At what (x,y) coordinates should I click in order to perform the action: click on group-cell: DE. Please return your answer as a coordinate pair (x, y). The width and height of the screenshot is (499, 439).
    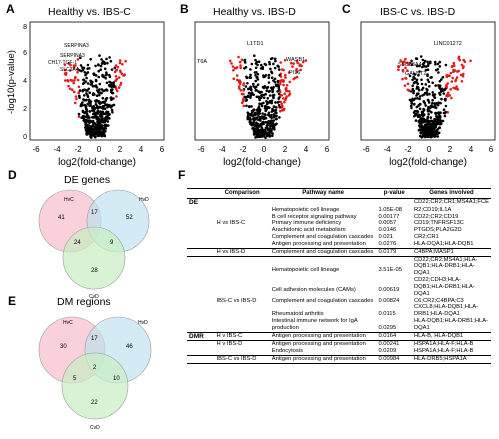
    Looking at the image, I should click on (201, 202).